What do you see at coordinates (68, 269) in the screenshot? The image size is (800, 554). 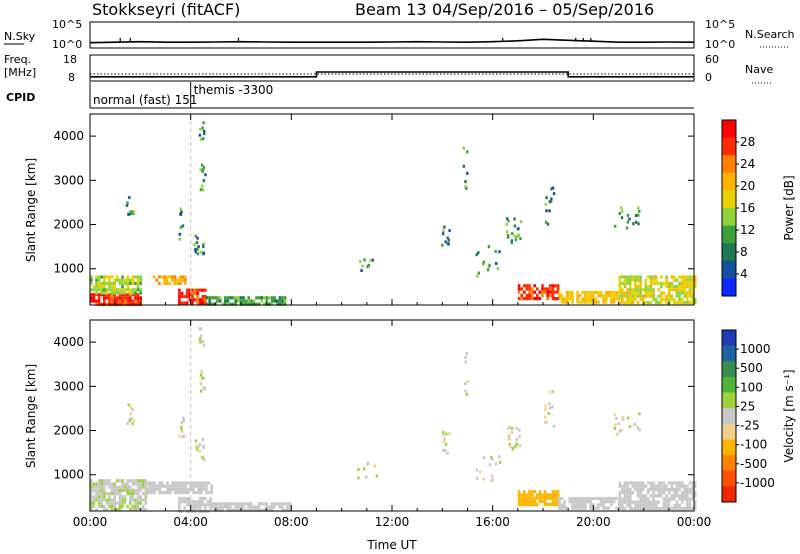 I see `y-tick-label: 1000` at bounding box center [68, 269].